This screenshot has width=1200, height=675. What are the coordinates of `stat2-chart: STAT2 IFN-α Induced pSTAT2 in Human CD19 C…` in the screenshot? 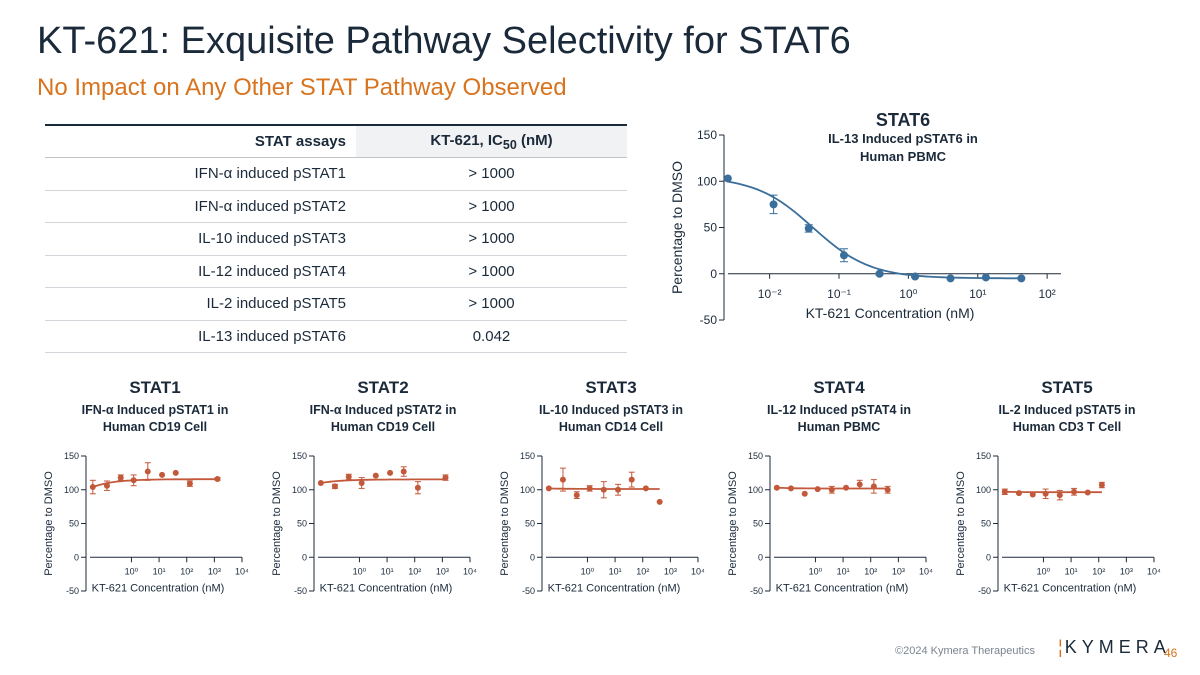 It's located at (374, 487).